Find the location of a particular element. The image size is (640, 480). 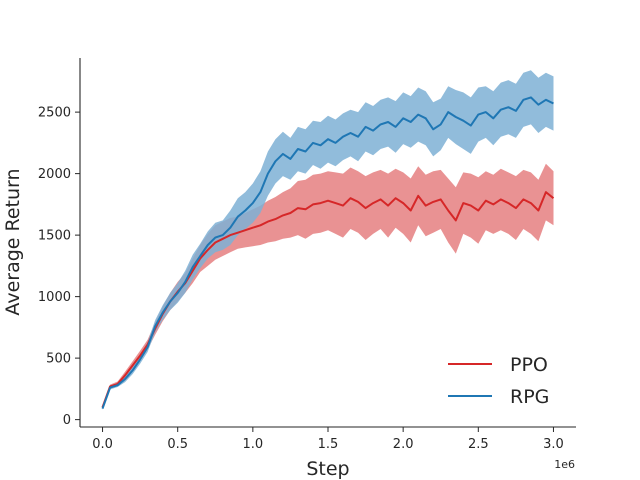

x-tick-label: 2.5 is located at coordinates (478, 444).